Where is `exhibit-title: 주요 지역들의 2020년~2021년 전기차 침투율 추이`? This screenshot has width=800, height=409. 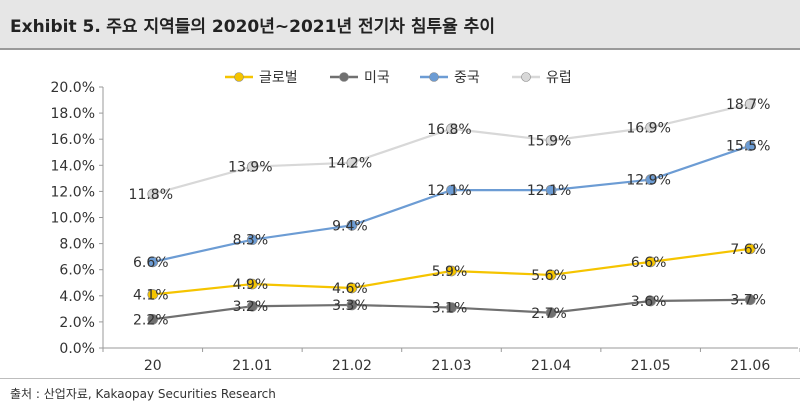
exhibit-title: 주요 지역들의 2020년~2021년 전기차 침투율 추이 is located at coordinates (300, 27).